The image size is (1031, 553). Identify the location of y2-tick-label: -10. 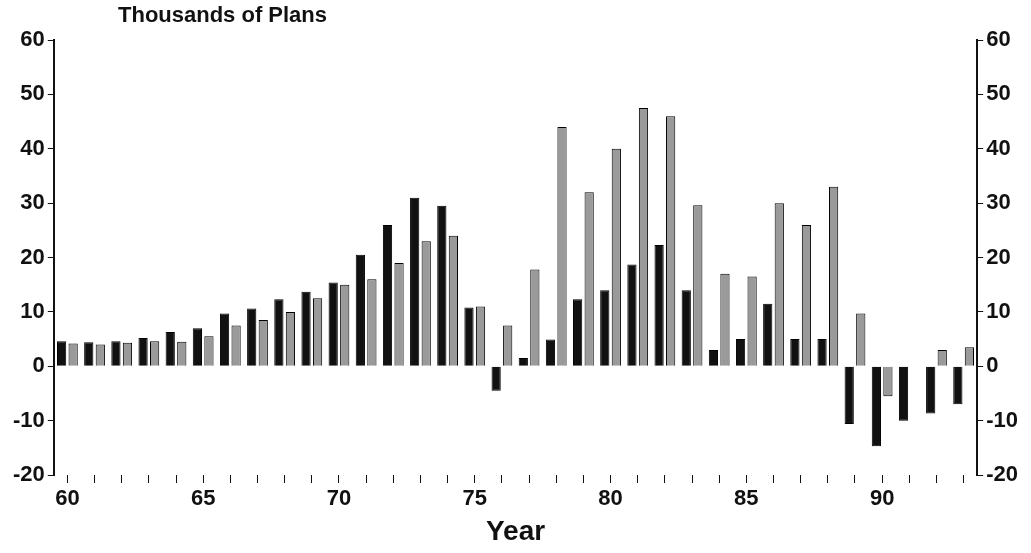
(1002, 419).